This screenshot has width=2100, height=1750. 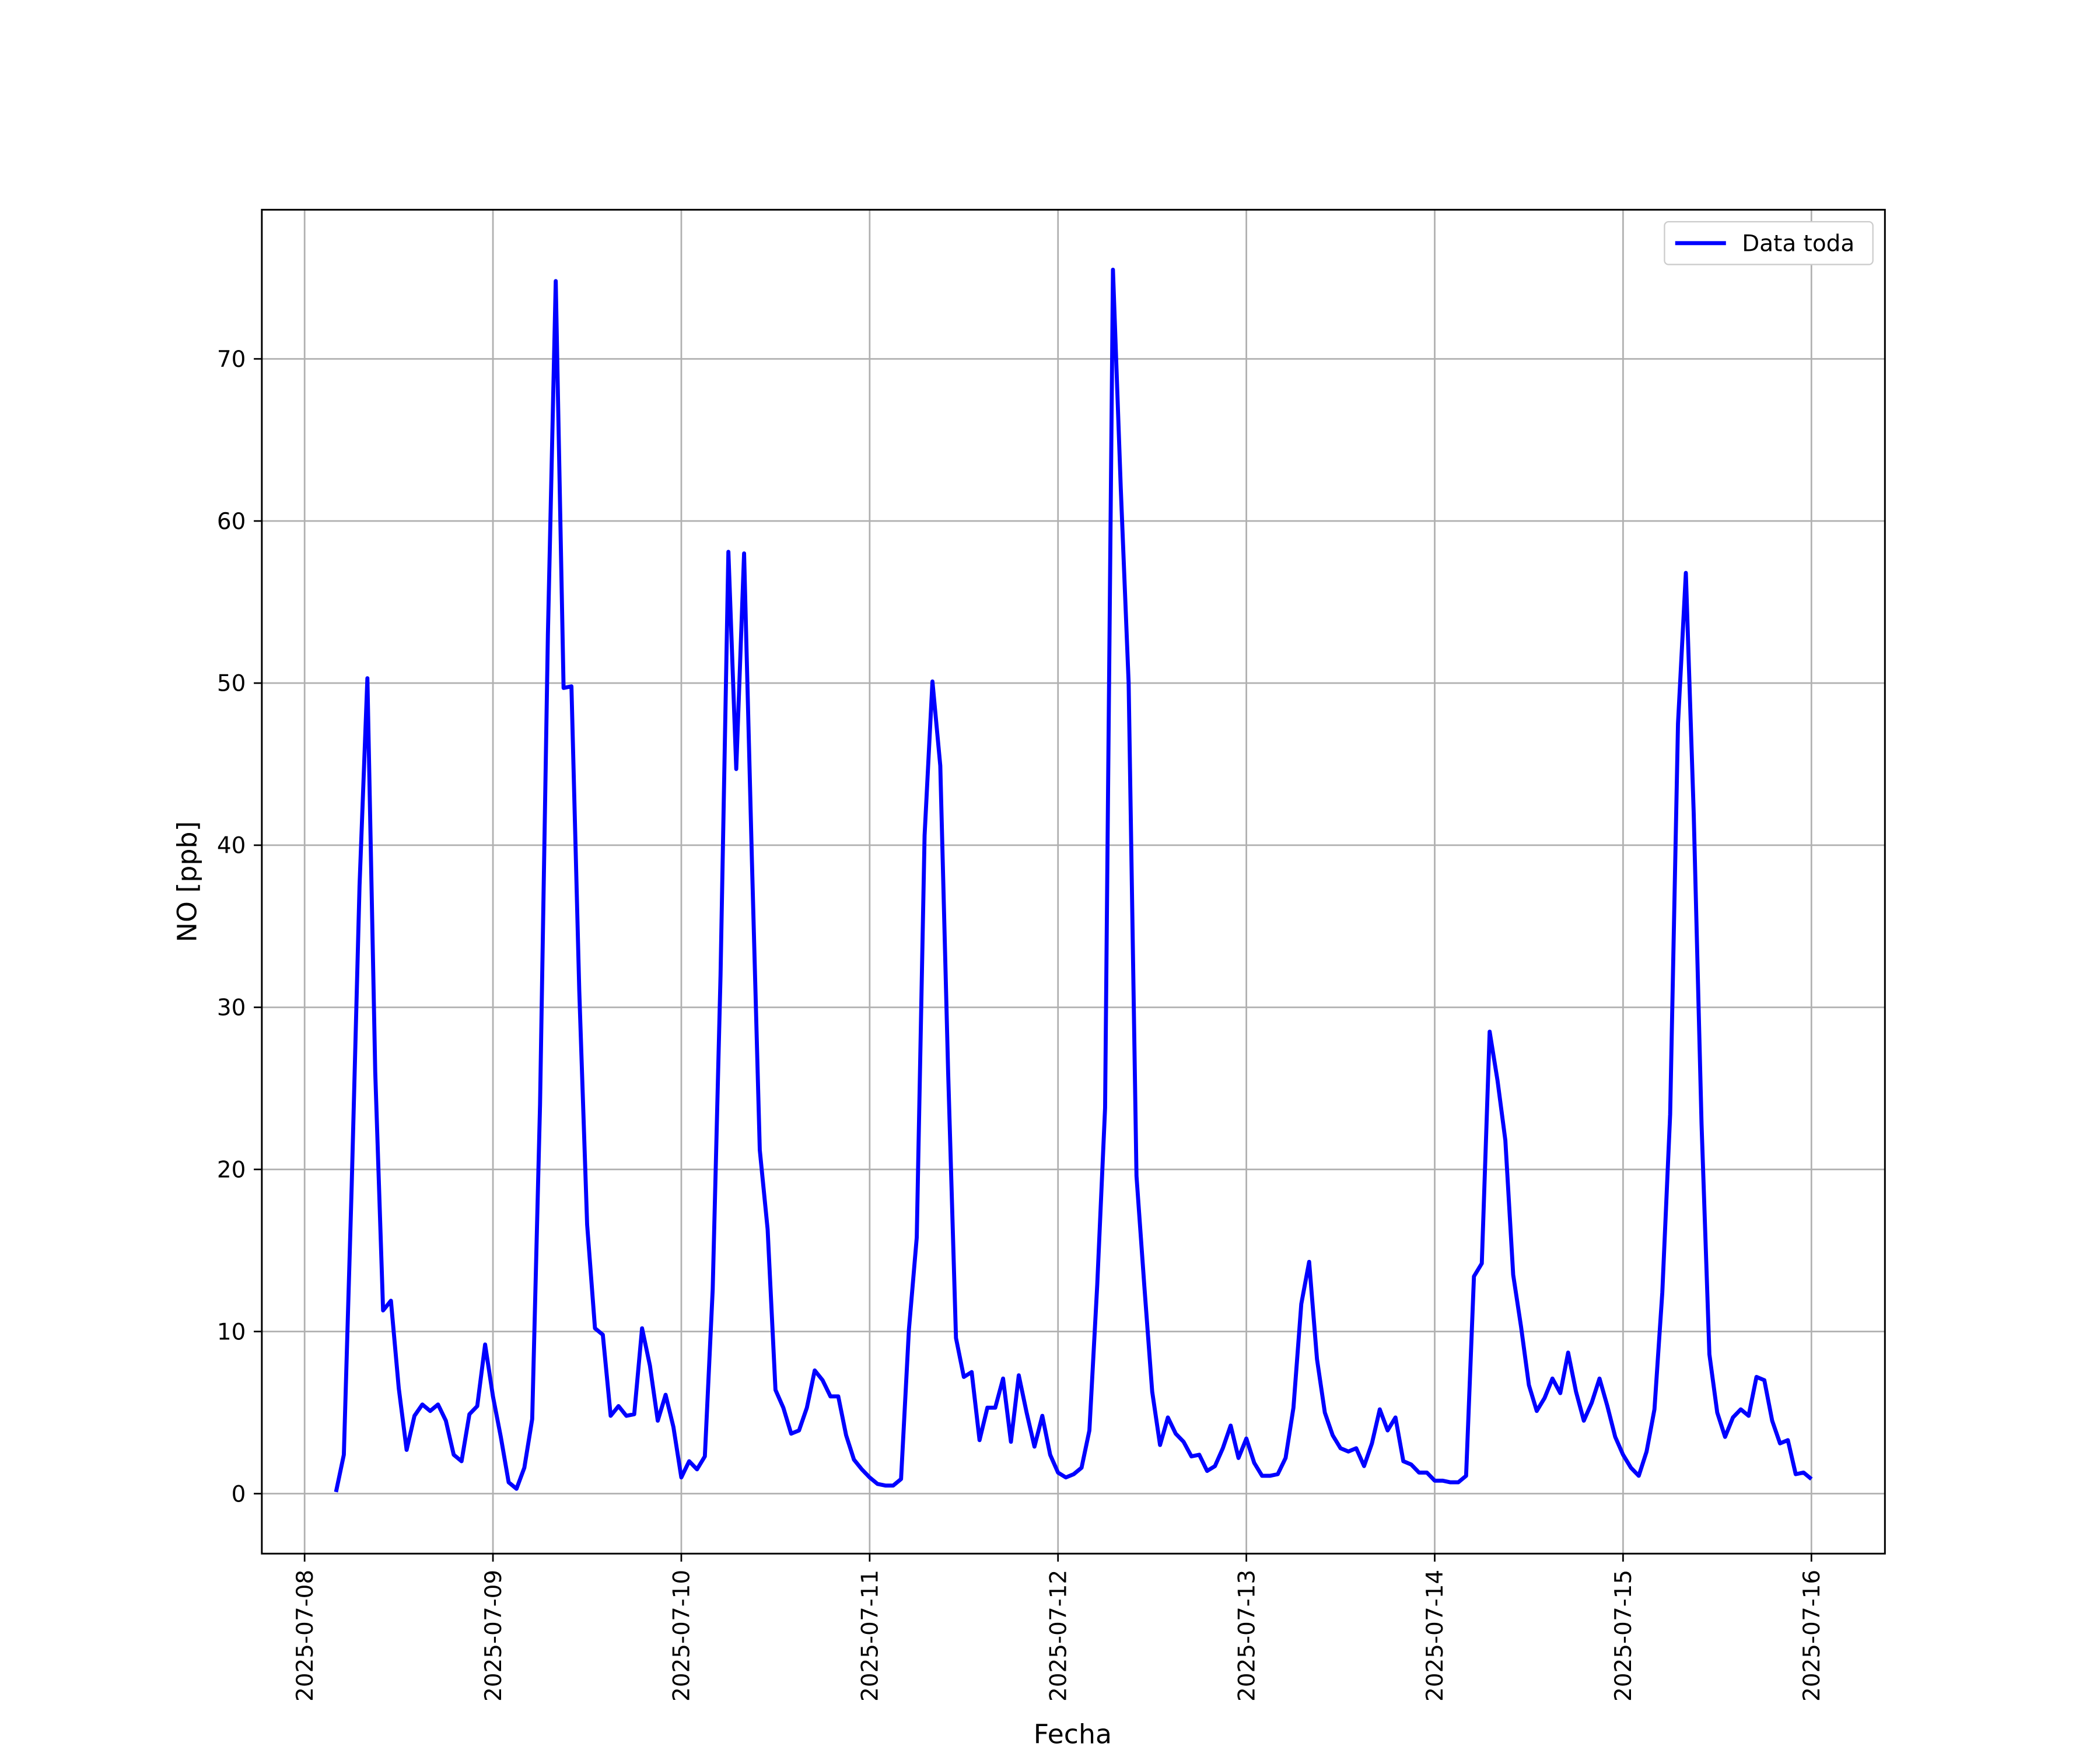 What do you see at coordinates (1435, 1636) in the screenshot?
I see `x-tick-label: 2025-07-14` at bounding box center [1435, 1636].